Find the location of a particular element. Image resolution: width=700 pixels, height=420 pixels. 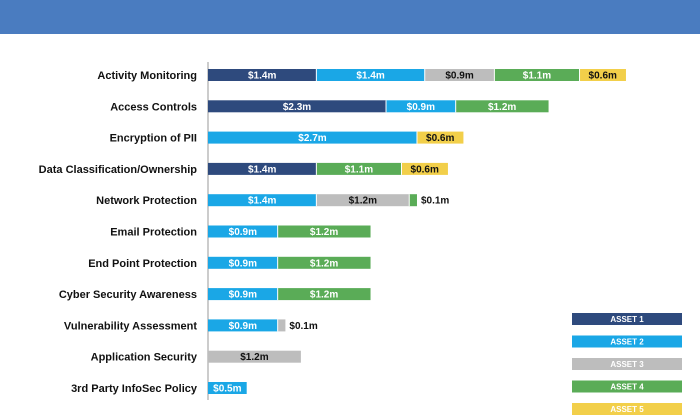

data-label-access-controls-asset-2: $0.9m is located at coordinates (421, 107).